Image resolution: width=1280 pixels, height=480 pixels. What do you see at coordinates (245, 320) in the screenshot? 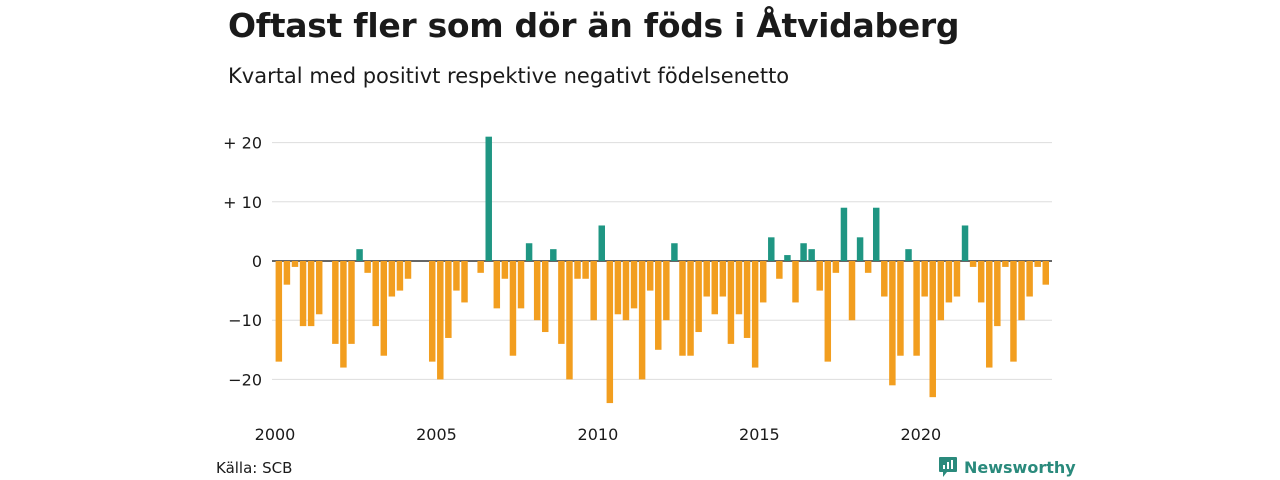
I see `y-tick-label: −10` at bounding box center [245, 320].